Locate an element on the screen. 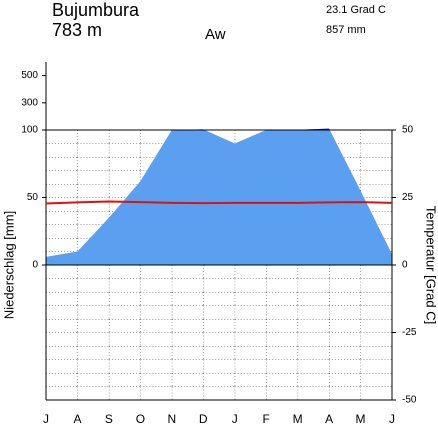 The width and height of the screenshot is (438, 428). y-tick-label: 50 is located at coordinates (33, 197).